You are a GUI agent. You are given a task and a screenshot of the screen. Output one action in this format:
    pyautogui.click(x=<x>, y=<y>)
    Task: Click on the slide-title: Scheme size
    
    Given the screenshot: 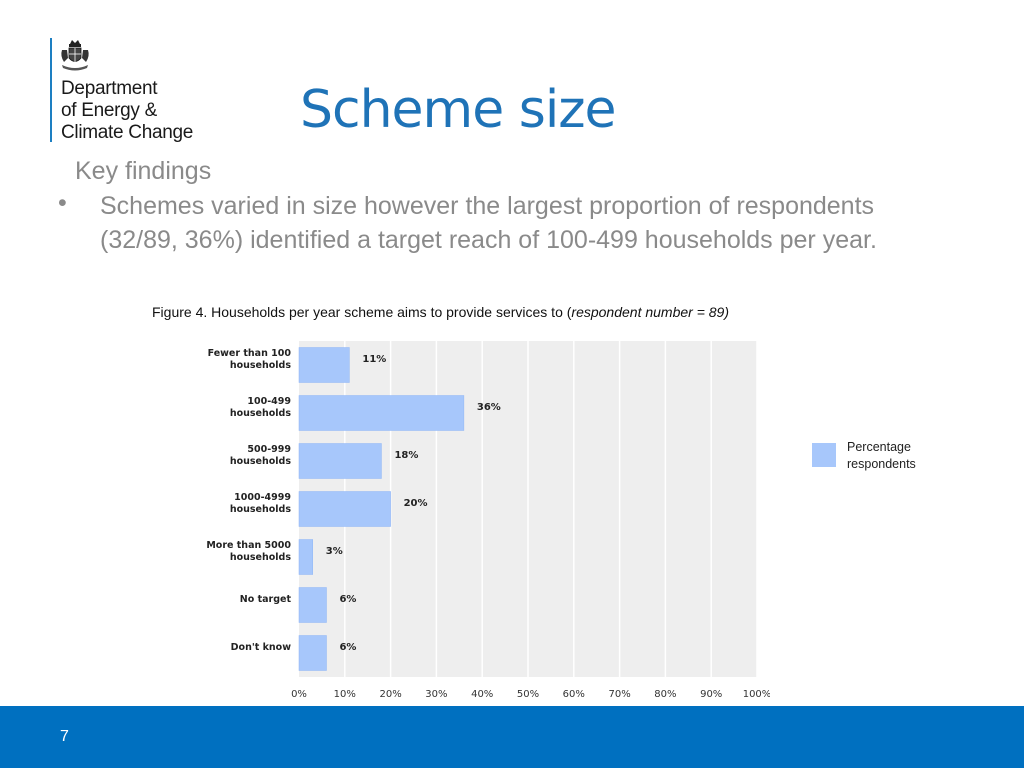 What is the action you would take?
    pyautogui.click(x=458, y=110)
    